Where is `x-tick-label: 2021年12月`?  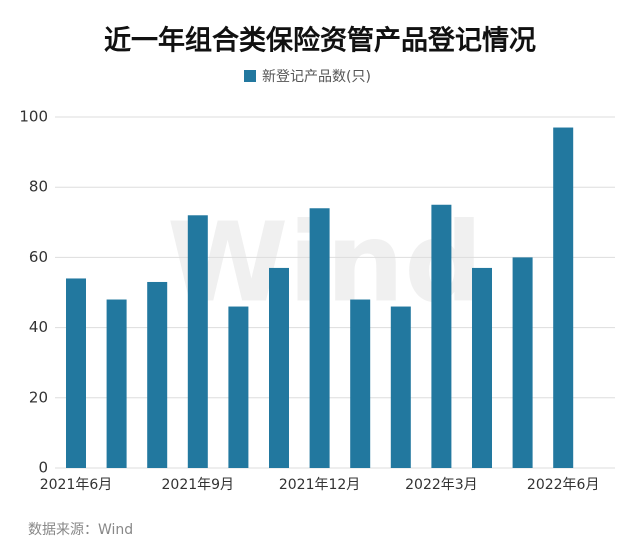 x-tick-label: 2021年12月 is located at coordinates (319, 485).